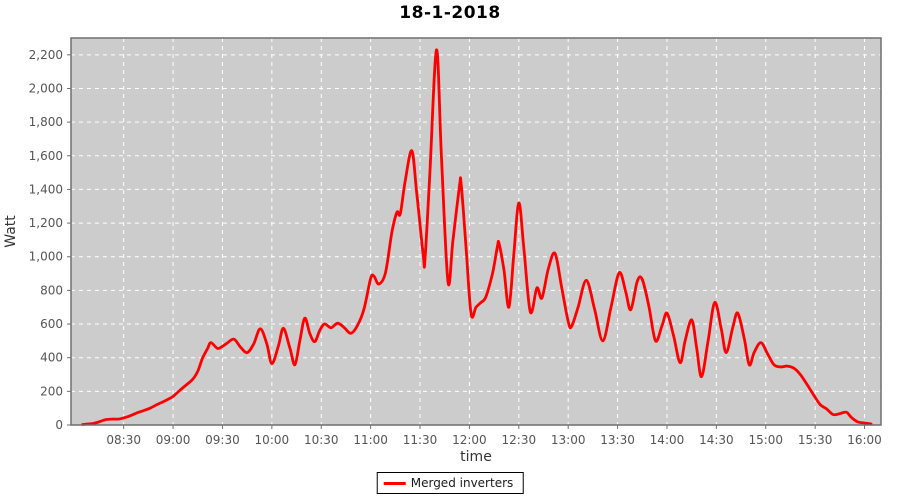 This screenshot has height=500, width=900. Describe the element at coordinates (716, 440) in the screenshot. I see `x-tick-label: 14:30` at that location.